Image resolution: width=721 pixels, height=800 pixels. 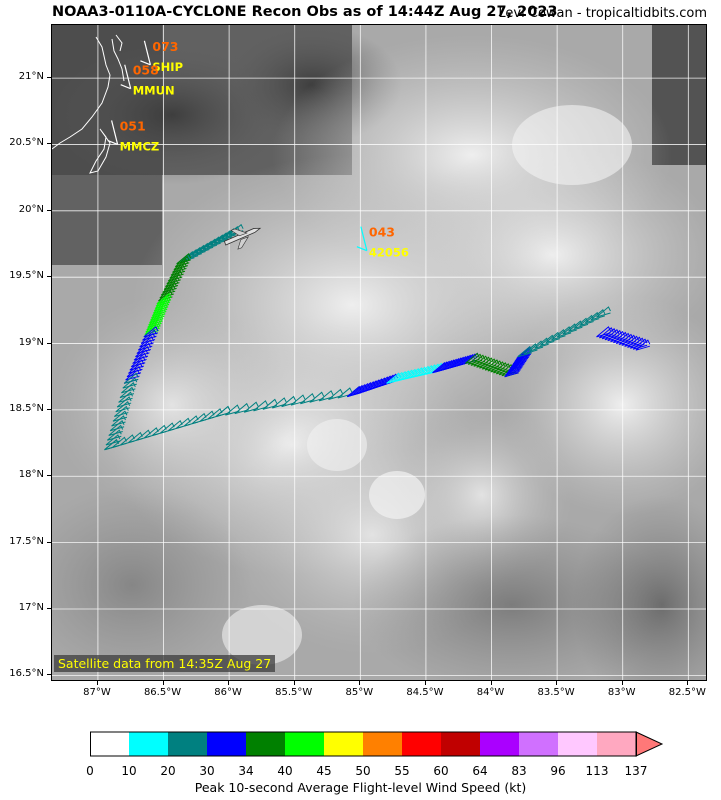 I want to click on station-speed-label: 043, so click(x=382, y=232).